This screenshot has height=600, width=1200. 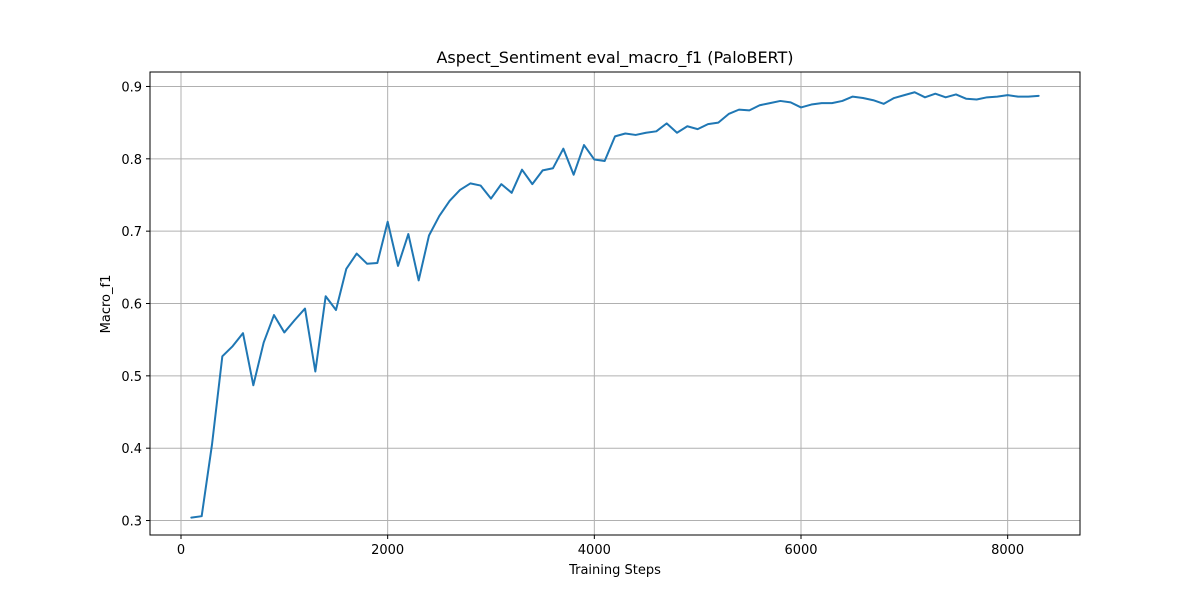 What do you see at coordinates (1007, 550) in the screenshot?
I see `x-tick-label: 8000` at bounding box center [1007, 550].